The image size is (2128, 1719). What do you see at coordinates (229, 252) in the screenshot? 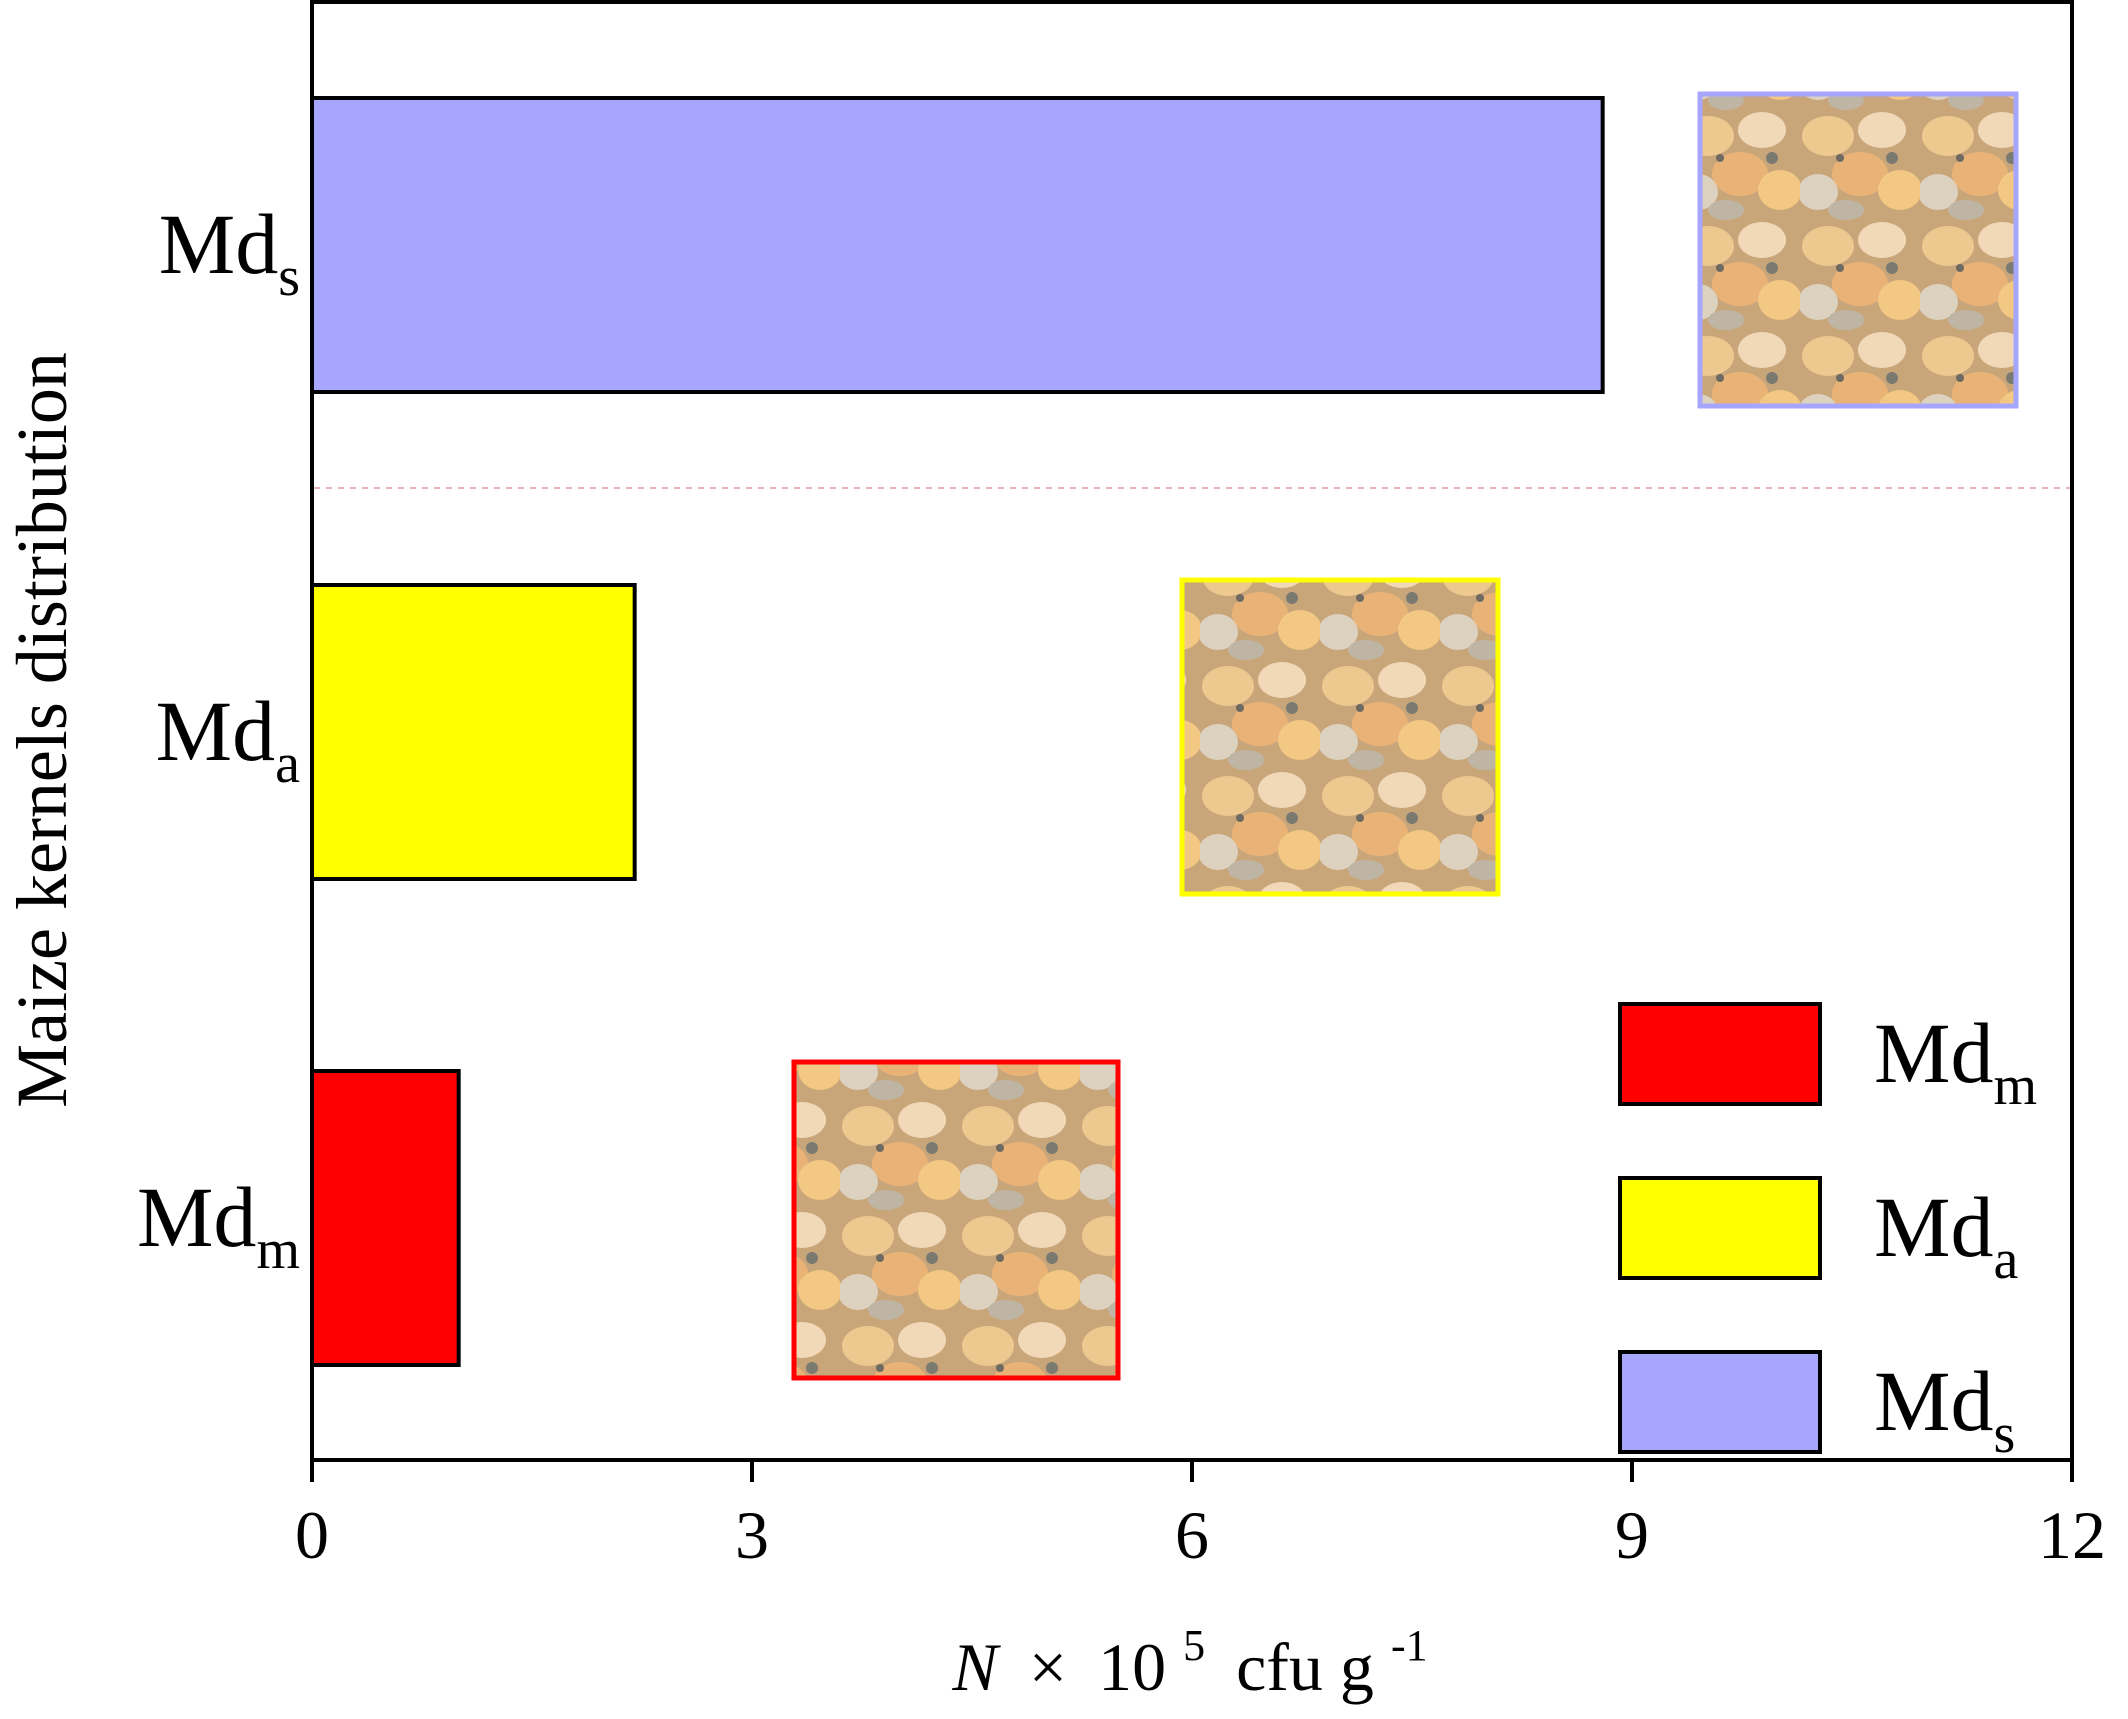
I see `category-label-md-s: Mds` at bounding box center [229, 252].